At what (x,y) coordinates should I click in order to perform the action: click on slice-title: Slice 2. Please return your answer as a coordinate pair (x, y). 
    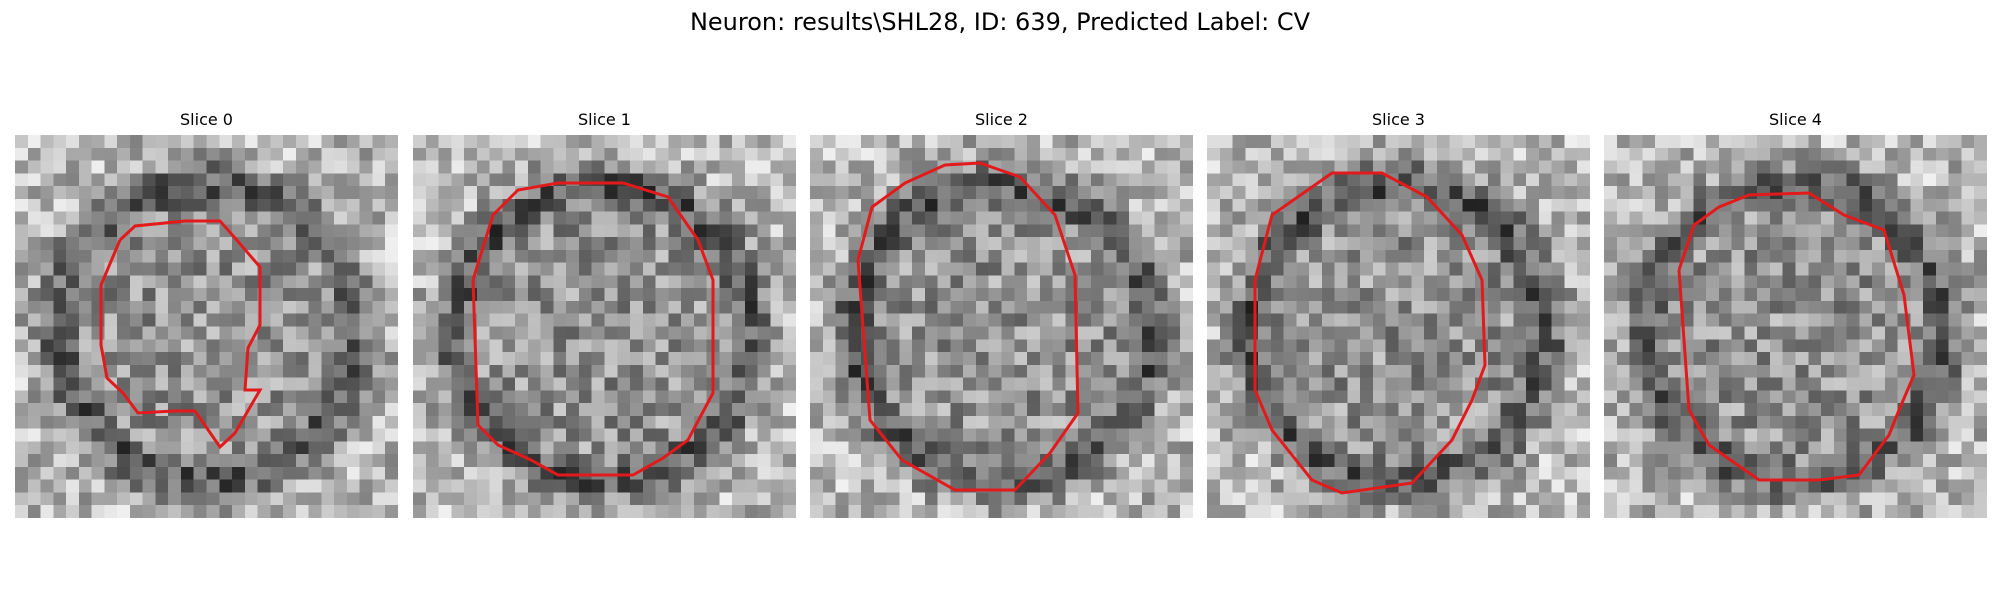
    Looking at the image, I should click on (1001, 119).